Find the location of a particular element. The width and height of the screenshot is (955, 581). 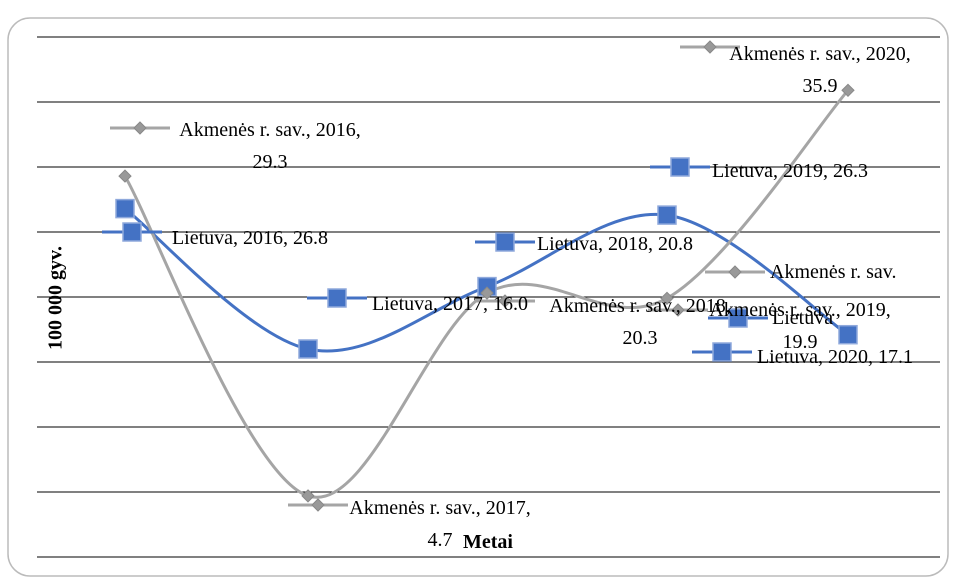

legend-label: Lietuva is located at coordinates (803, 318).